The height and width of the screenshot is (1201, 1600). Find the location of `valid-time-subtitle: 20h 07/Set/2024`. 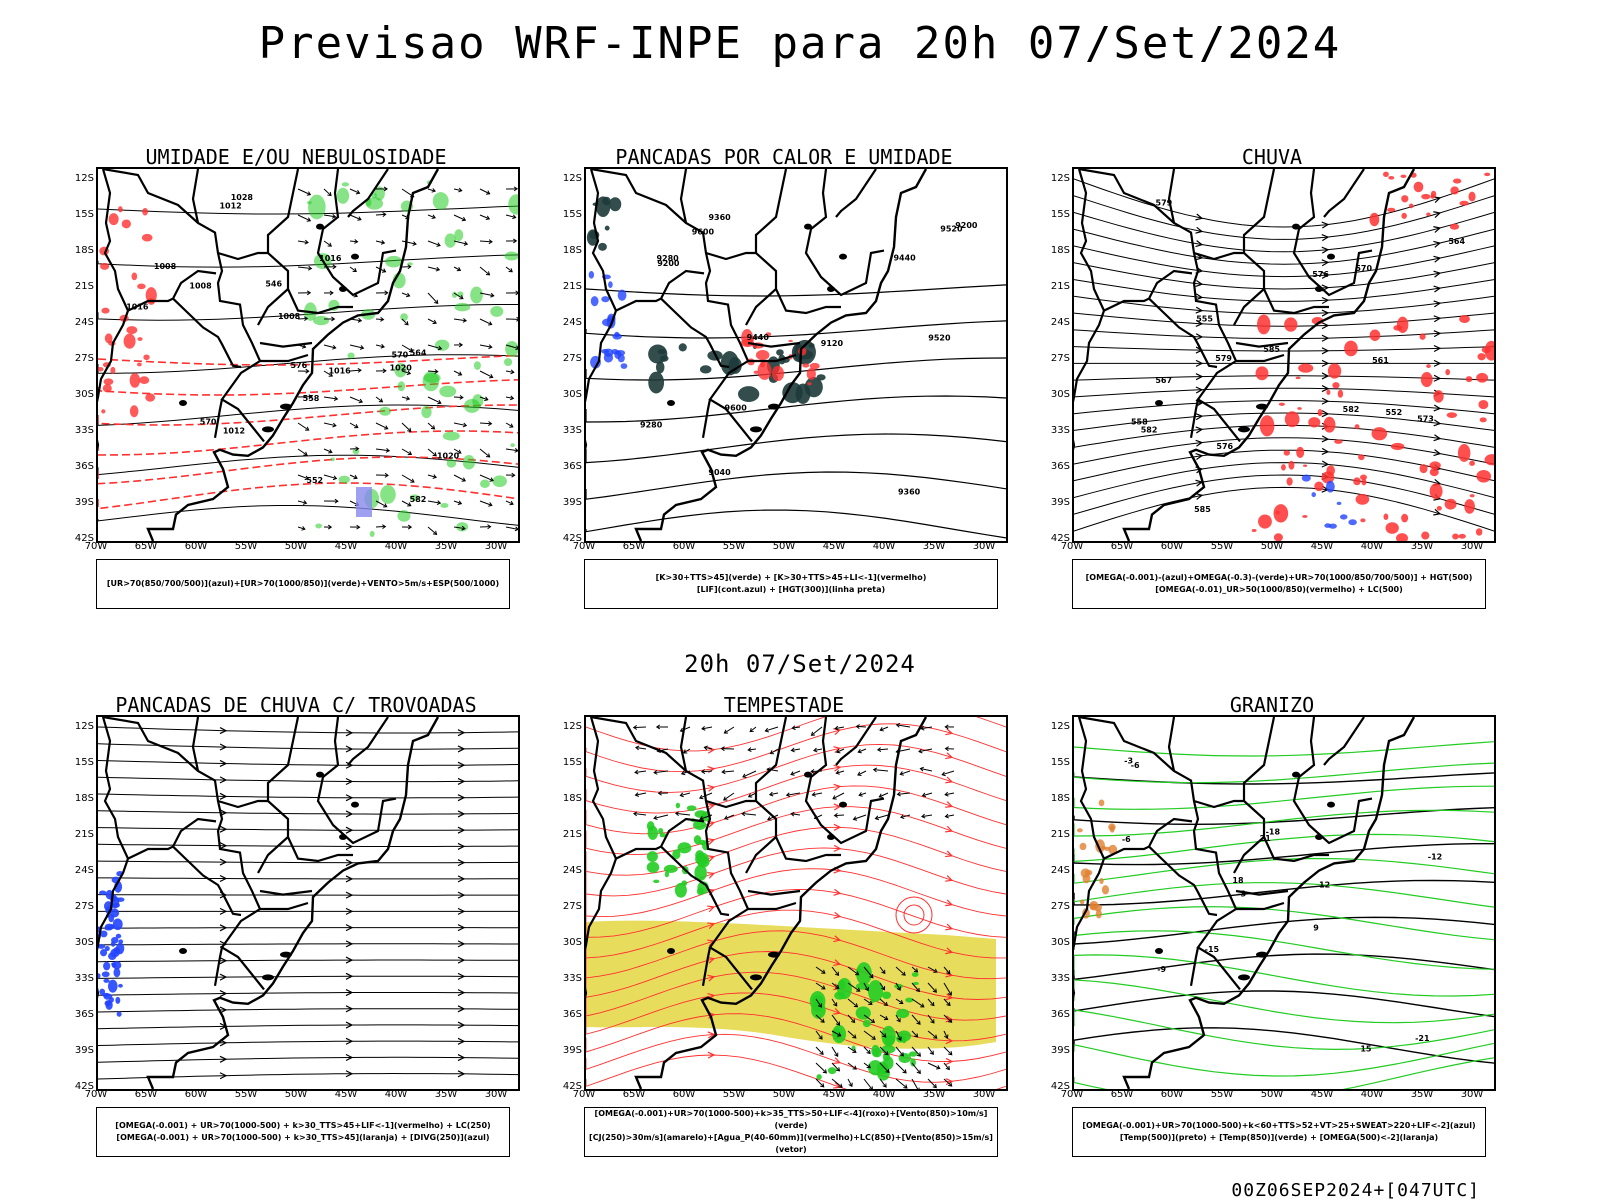

valid-time-subtitle: 20h 07/Set/2024 is located at coordinates (800, 664).